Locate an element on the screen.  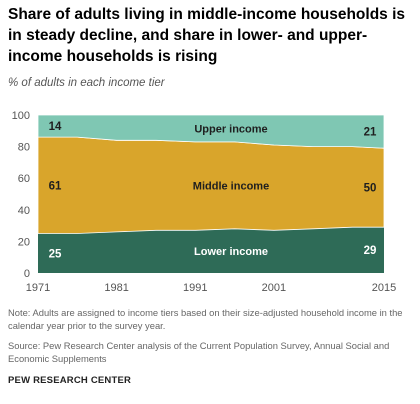
y-tick-label: 0 is located at coordinates (27, 274).